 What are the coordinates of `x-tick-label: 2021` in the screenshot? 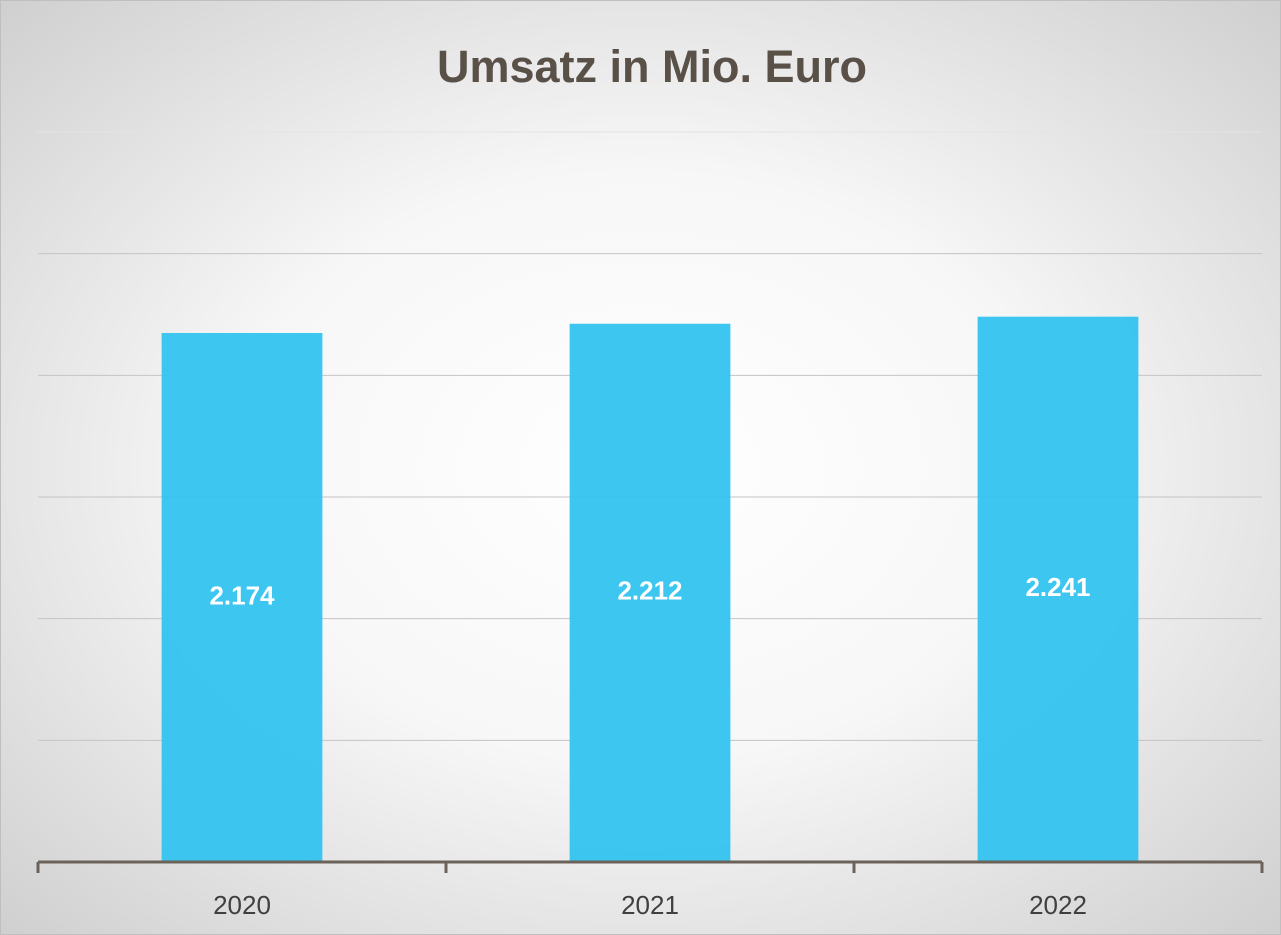 It's located at (650, 905).